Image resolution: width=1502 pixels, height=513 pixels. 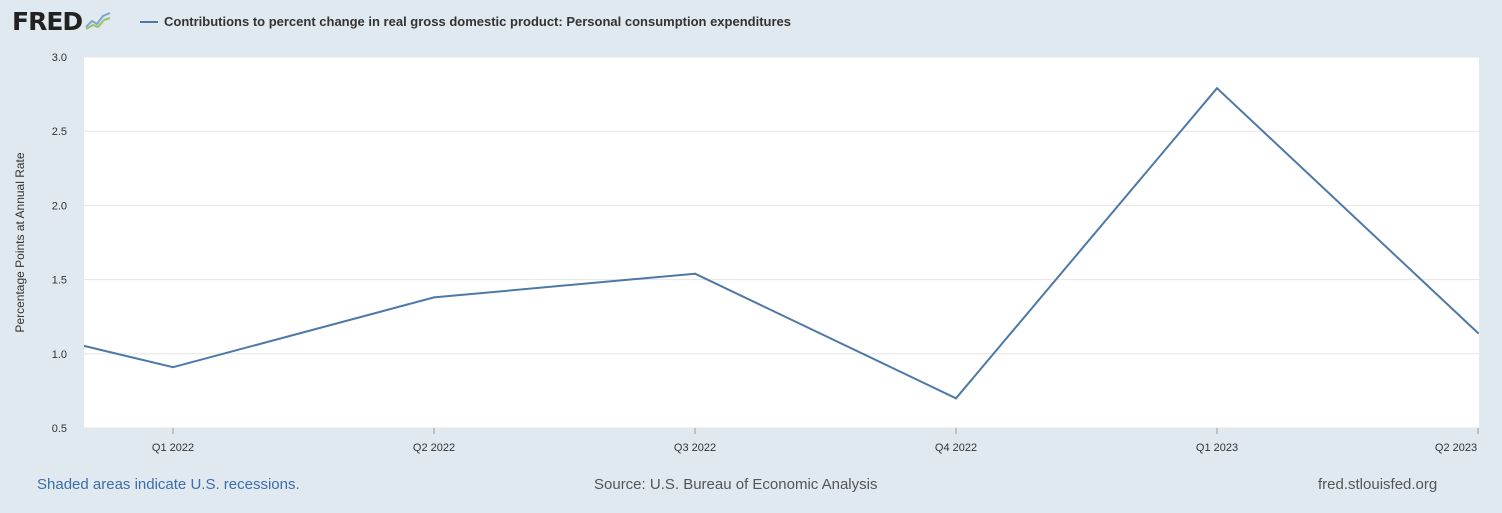 I want to click on x-tick-label: Q3 2022, so click(x=695, y=448).